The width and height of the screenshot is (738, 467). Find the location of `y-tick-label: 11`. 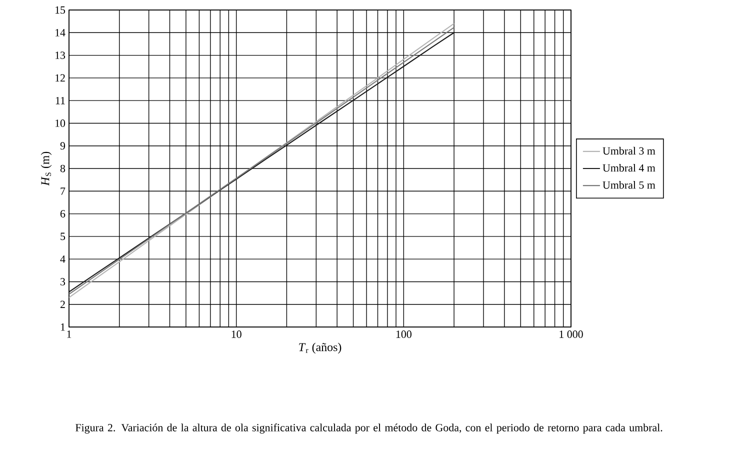

y-tick-label: 11 is located at coordinates (60, 100).